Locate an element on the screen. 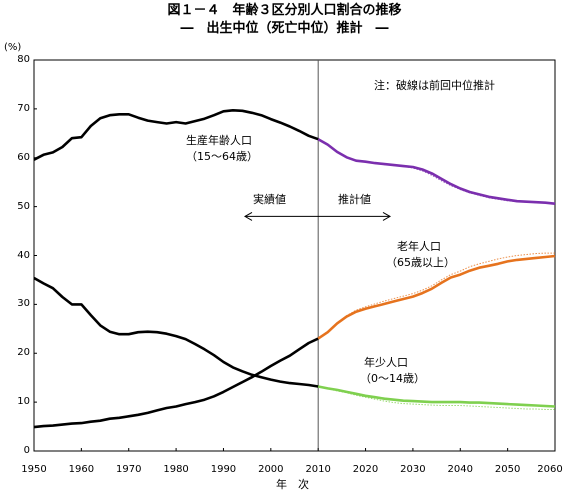 The width and height of the screenshot is (569, 496). x-tick-label: 1990 is located at coordinates (223, 469).